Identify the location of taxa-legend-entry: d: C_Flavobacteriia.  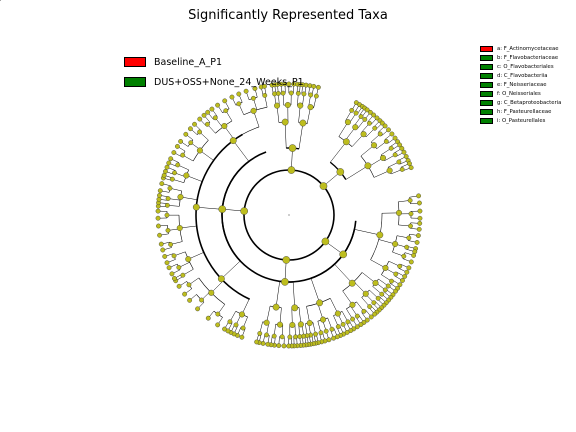
(520, 75).